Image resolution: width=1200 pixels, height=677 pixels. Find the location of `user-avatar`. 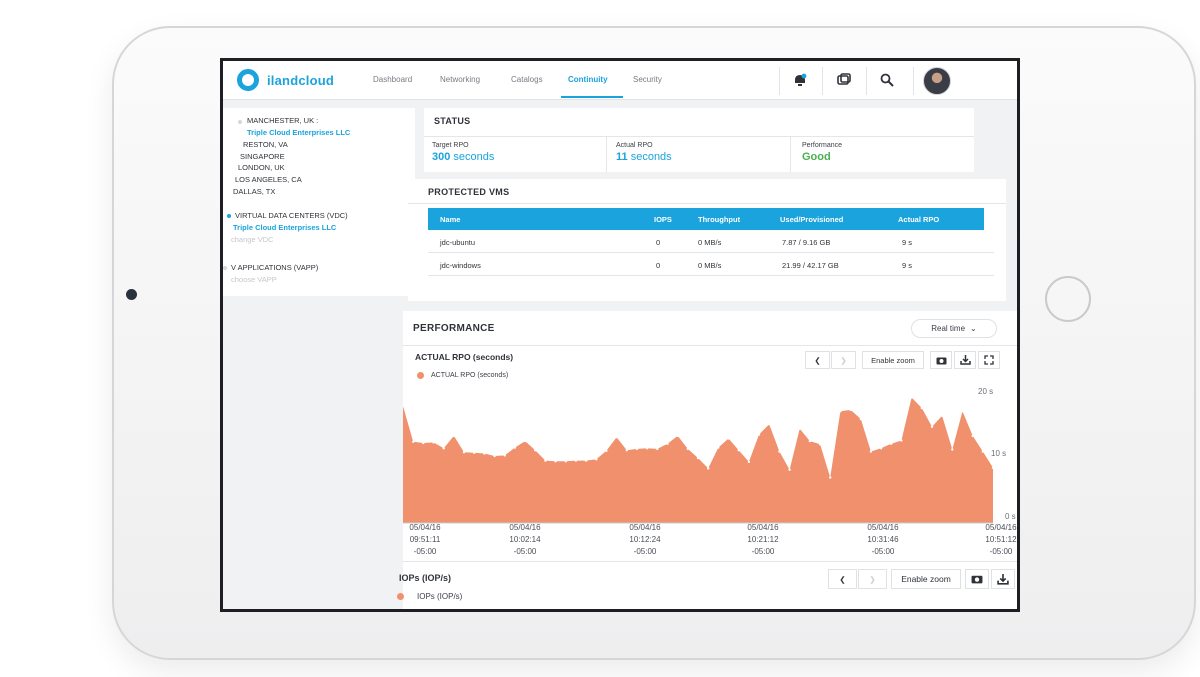

user-avatar is located at coordinates (937, 81).